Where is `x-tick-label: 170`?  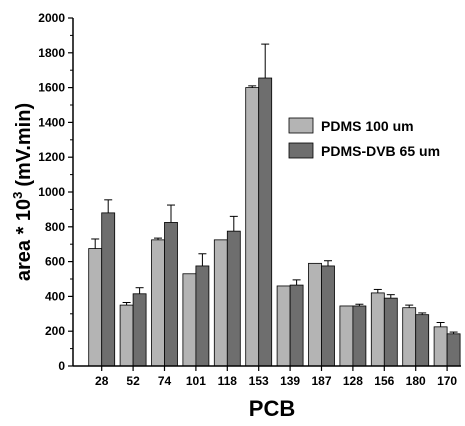 x-tick-label: 170 is located at coordinates (447, 381).